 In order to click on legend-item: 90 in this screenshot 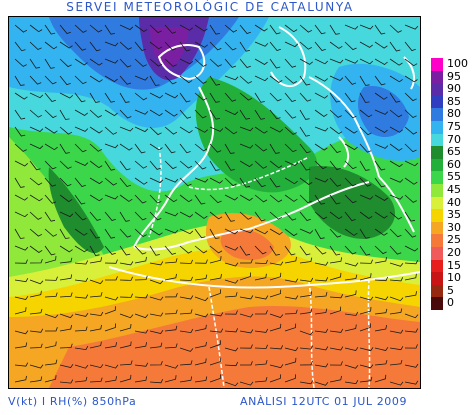, I will do `click(453, 89)`.